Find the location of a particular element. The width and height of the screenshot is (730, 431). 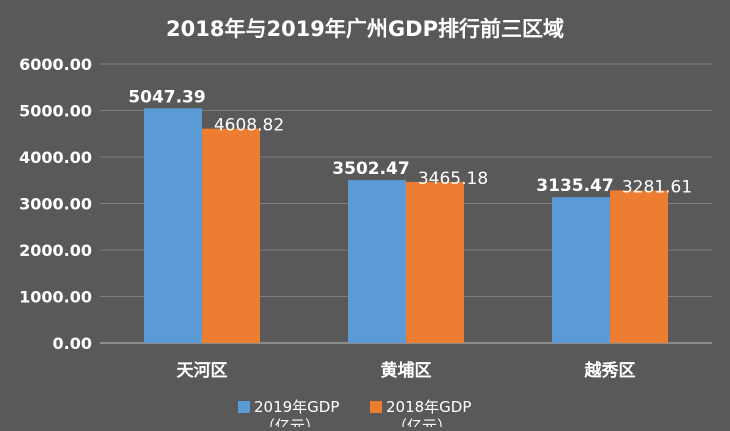

y-tick-label: 4000.00 is located at coordinates (55, 157).